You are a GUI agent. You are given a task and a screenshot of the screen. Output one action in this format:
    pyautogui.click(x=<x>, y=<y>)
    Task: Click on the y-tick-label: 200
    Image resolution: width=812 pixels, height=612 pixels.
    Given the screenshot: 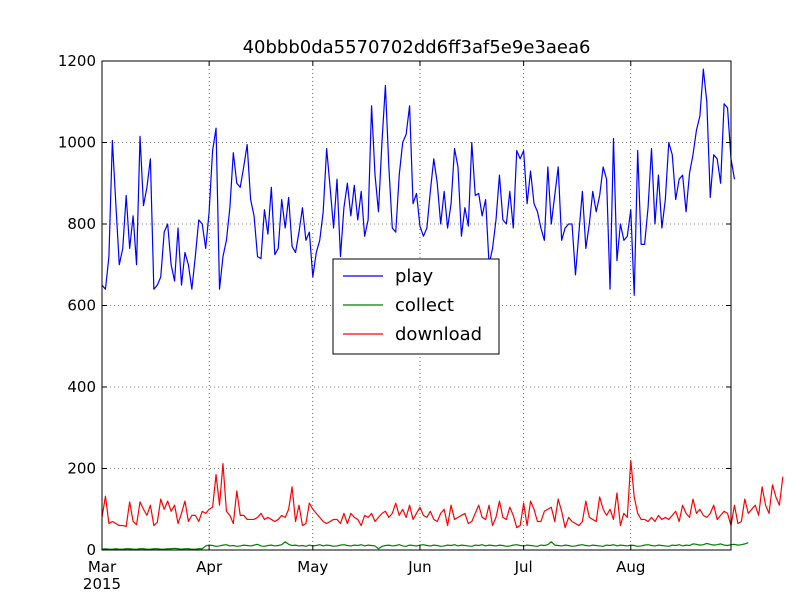 What is the action you would take?
    pyautogui.click(x=81, y=469)
    